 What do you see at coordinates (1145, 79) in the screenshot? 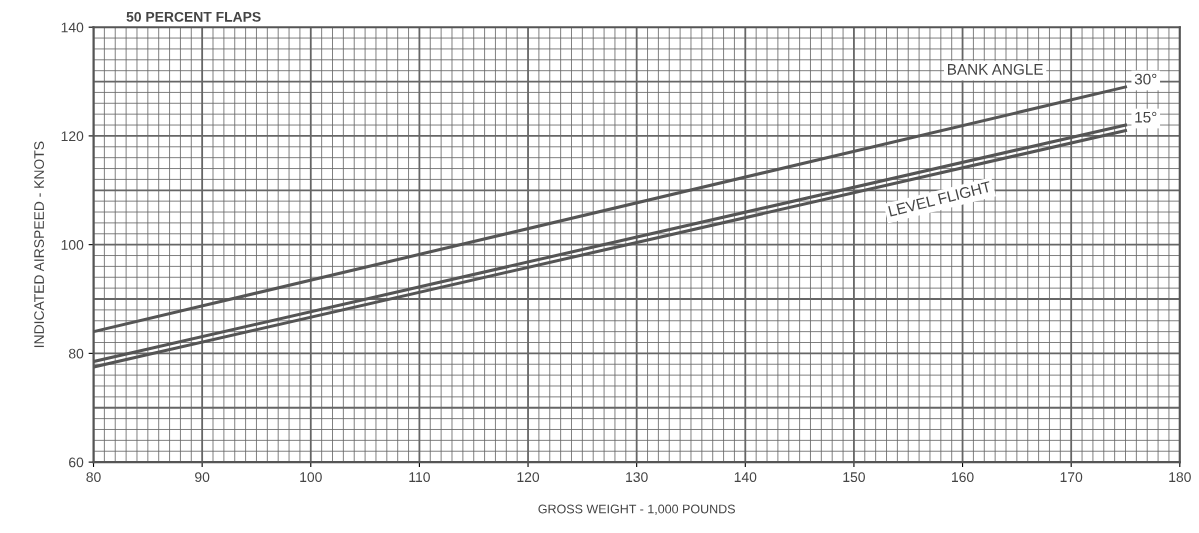
I see `series-label: 30°` at bounding box center [1145, 79].